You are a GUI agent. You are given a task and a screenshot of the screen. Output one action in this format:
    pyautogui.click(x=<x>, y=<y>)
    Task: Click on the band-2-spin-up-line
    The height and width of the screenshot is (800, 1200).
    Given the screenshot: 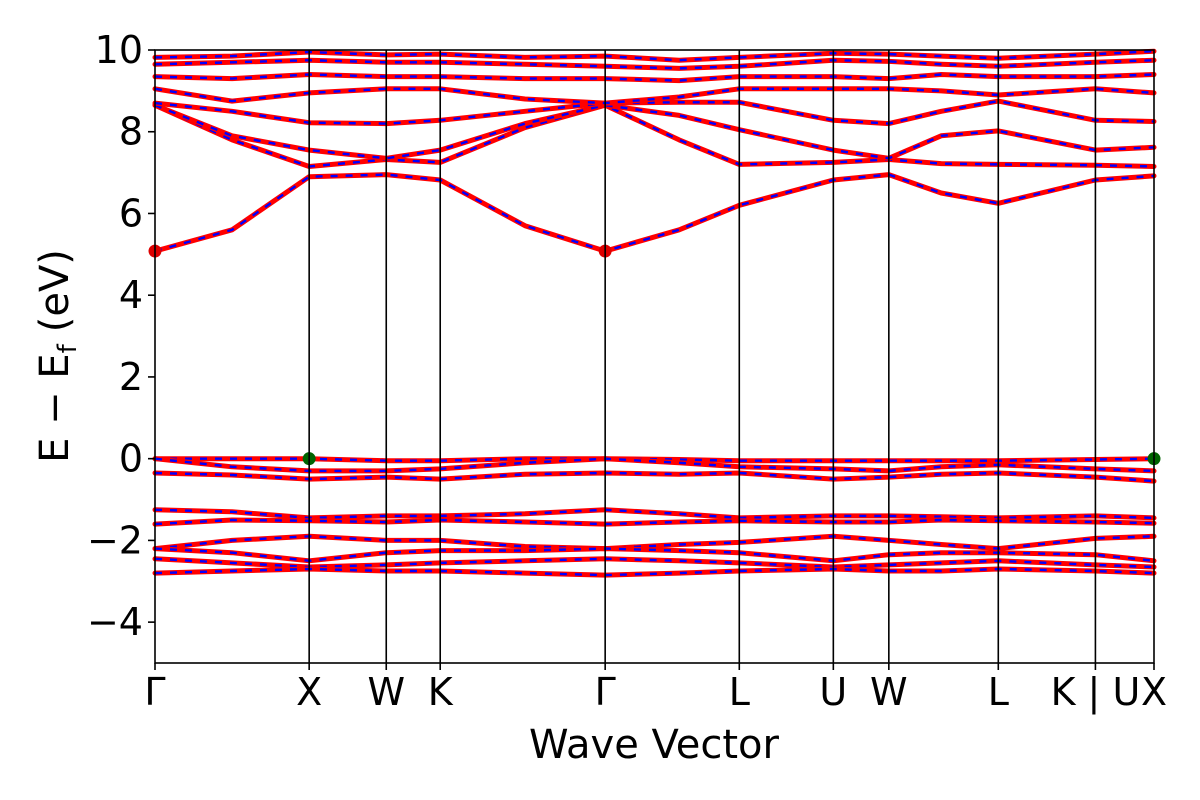 What is the action you would take?
    pyautogui.click(x=654, y=135)
    